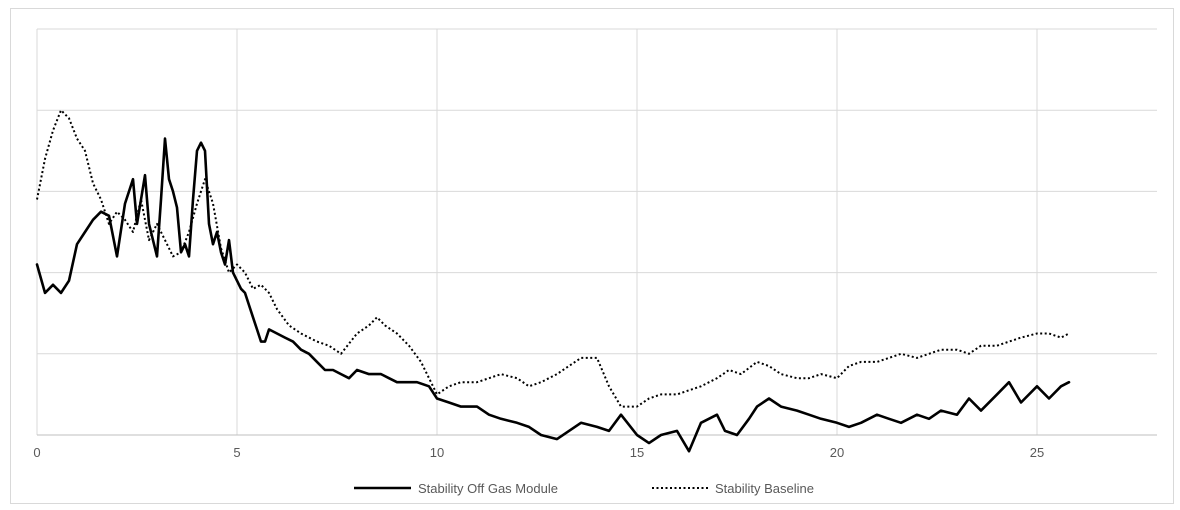  Describe the element at coordinates (764, 488) in the screenshot. I see `legend-label: Stability Baseline` at that location.